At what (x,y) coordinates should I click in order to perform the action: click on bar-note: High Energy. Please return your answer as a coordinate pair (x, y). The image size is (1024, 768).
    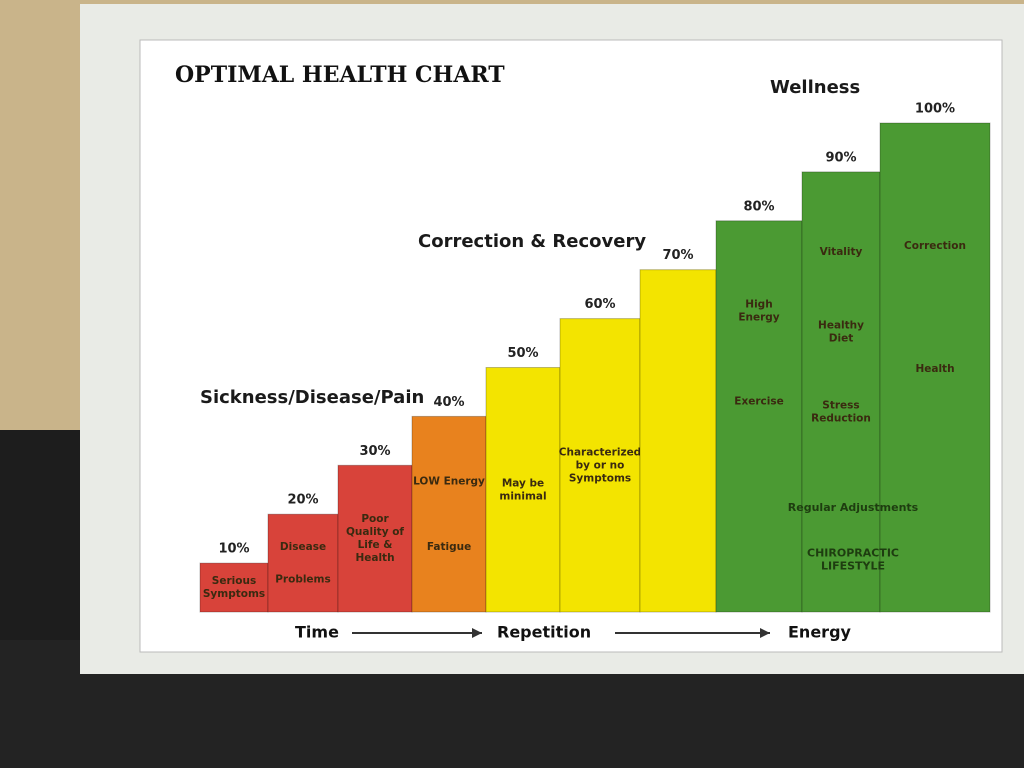
    Looking at the image, I should click on (758, 311).